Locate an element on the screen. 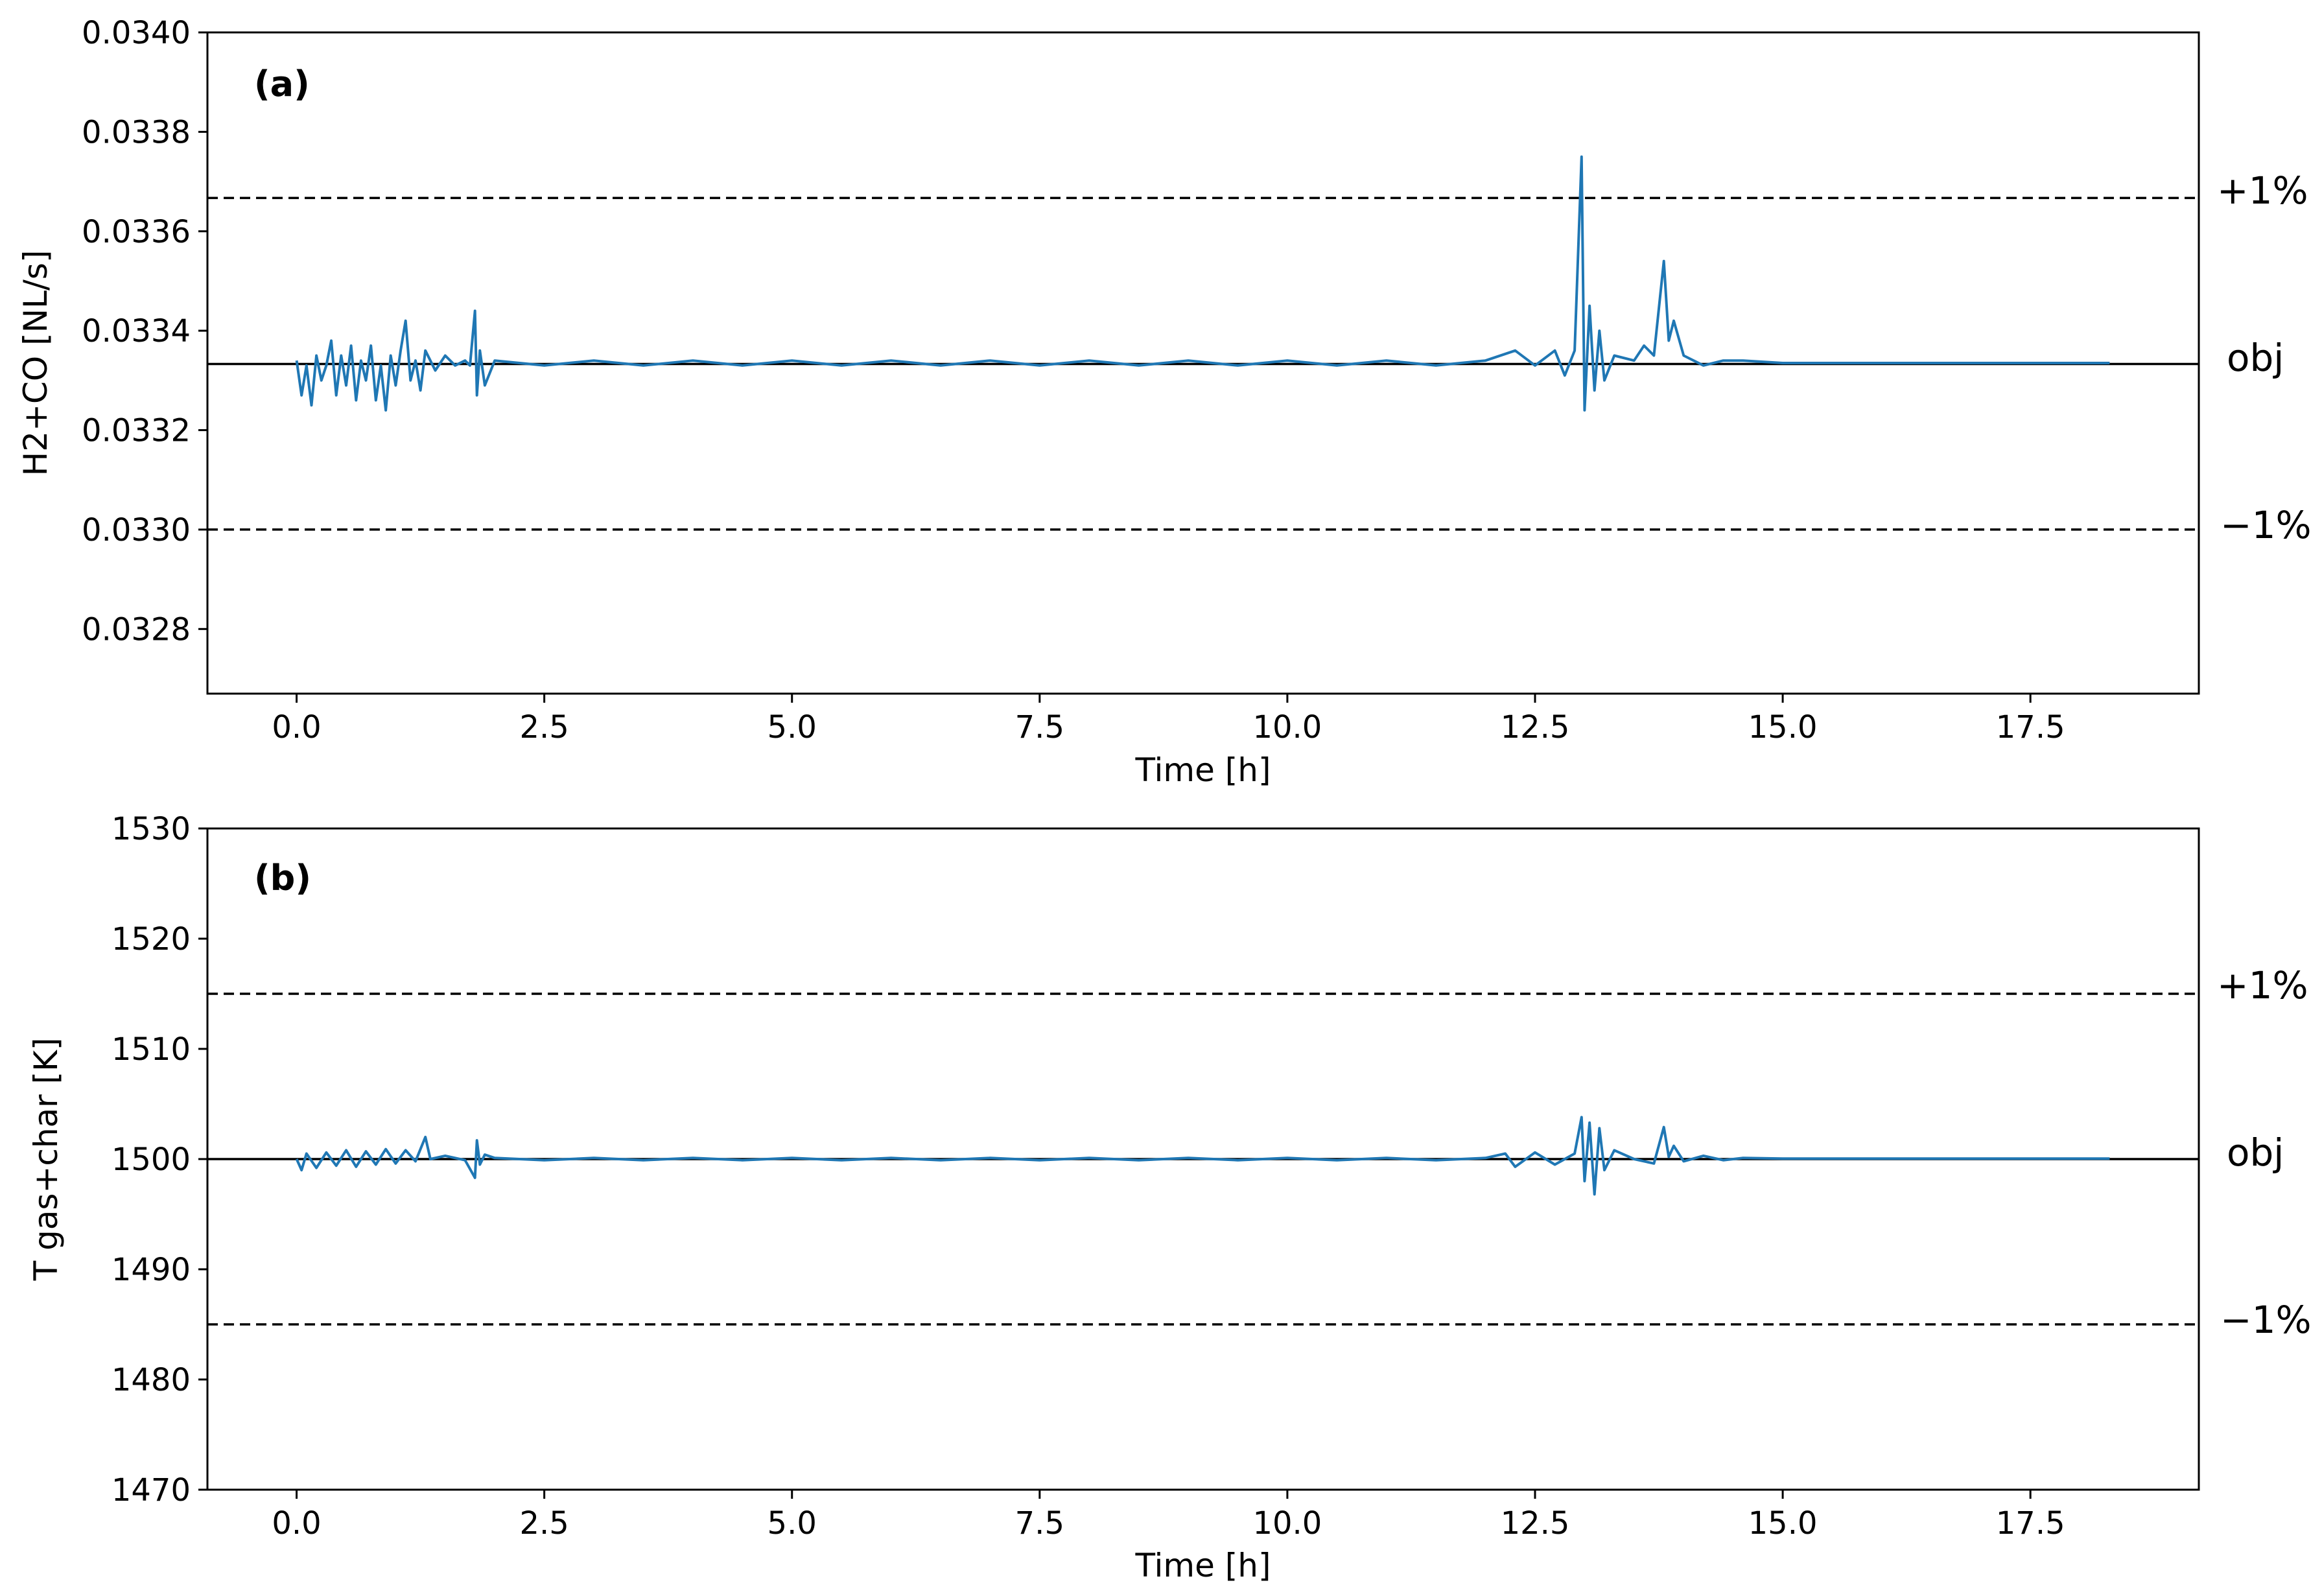  x-tick-label-a: 2.5 is located at coordinates (544, 727).